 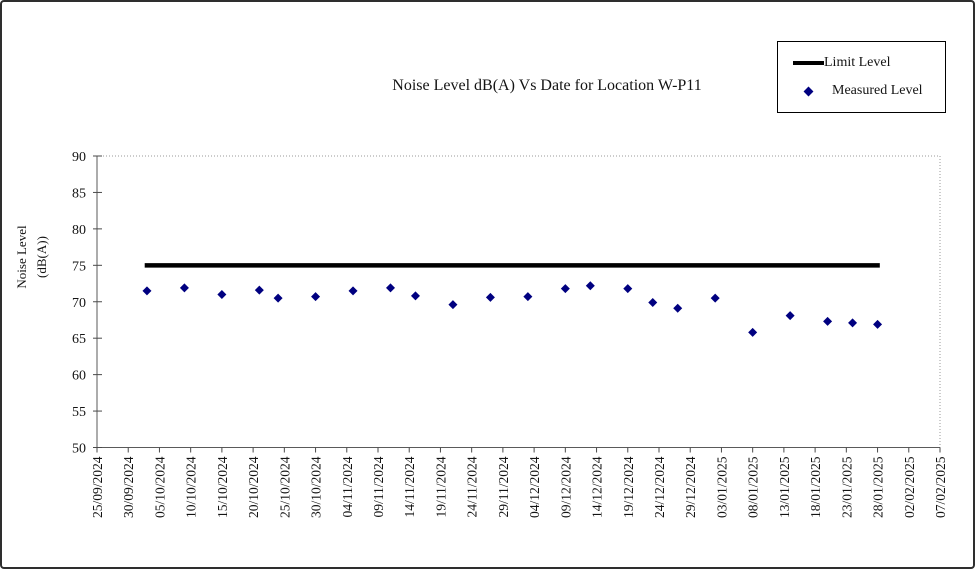 I want to click on y-tick-label: 55, so click(x=79, y=412).